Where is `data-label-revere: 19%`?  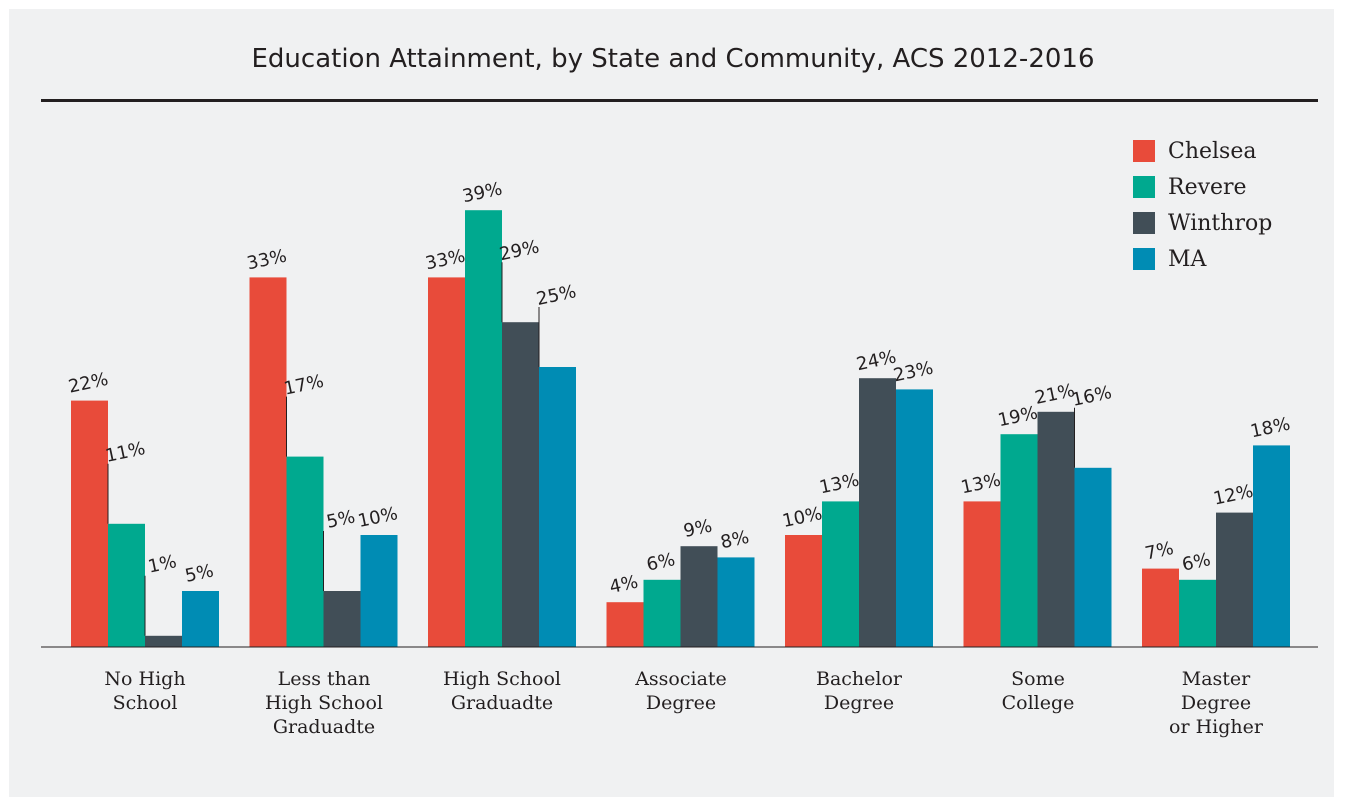
data-label-revere: 19% is located at coordinates (1018, 416).